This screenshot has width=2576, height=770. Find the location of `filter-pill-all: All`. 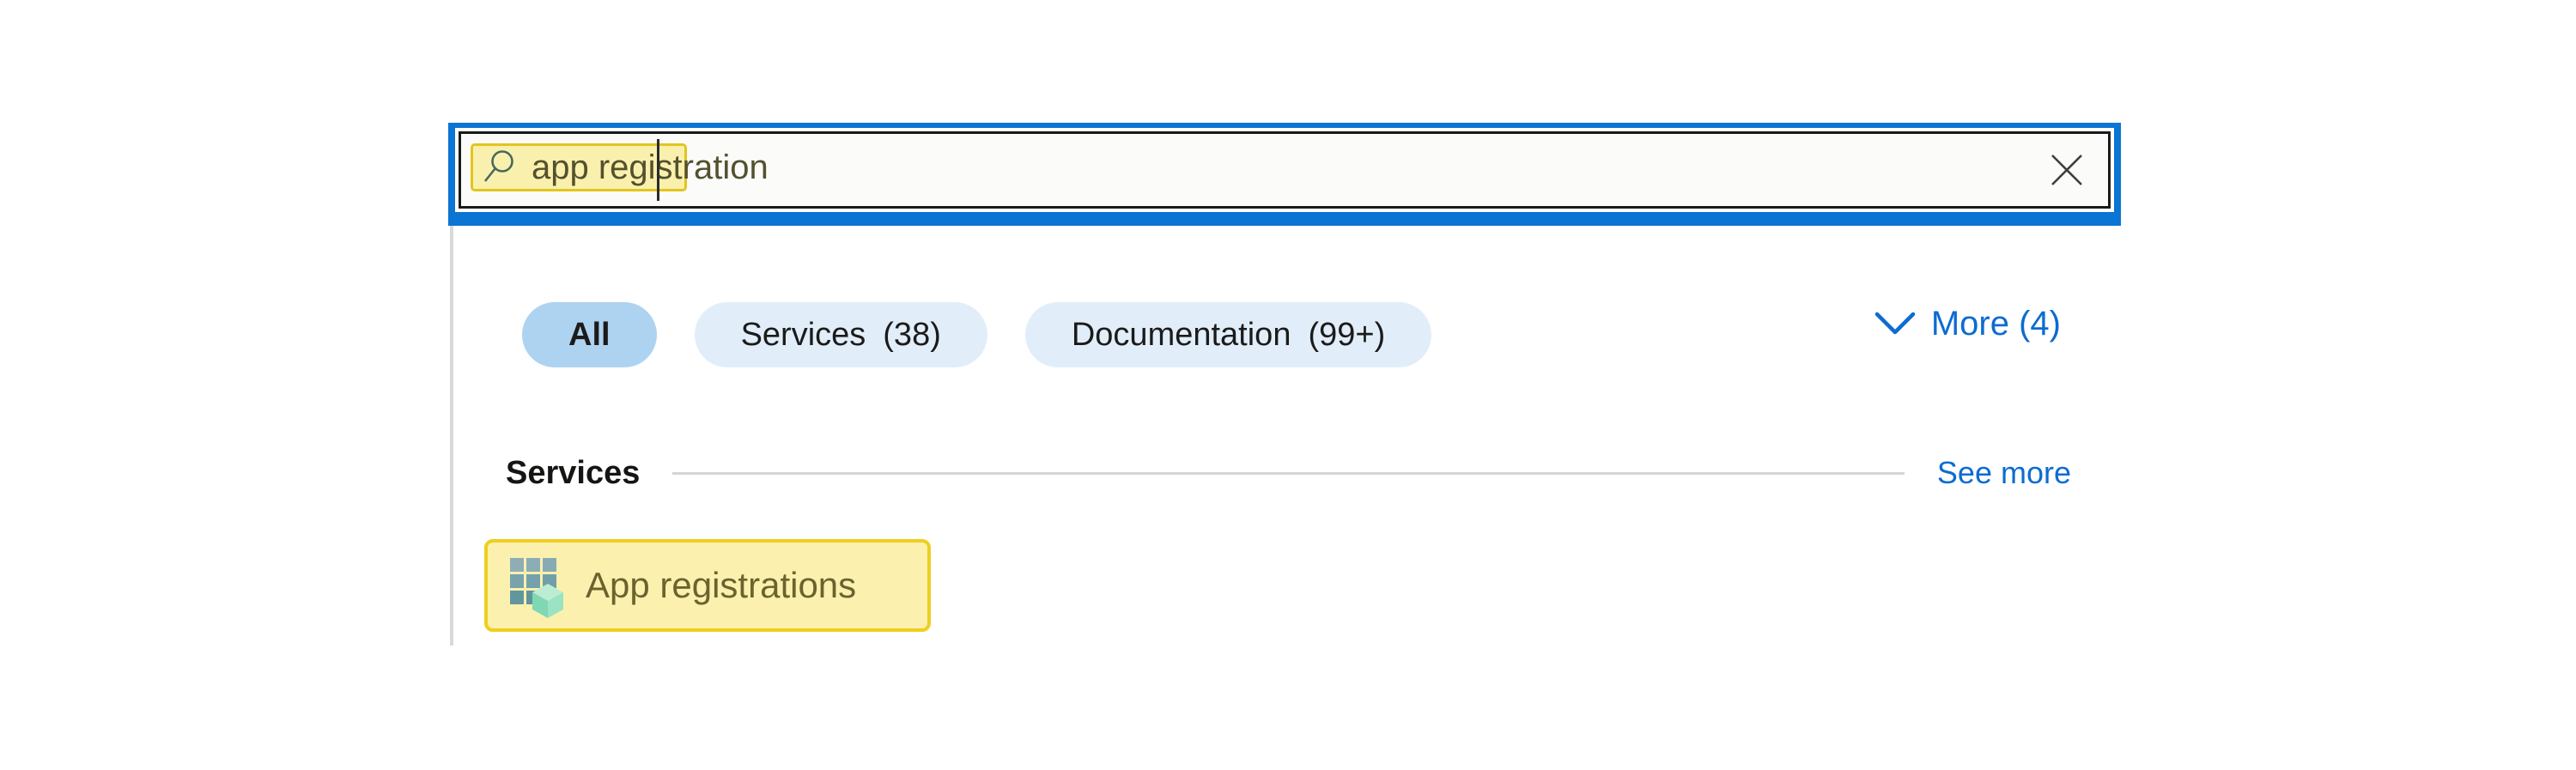

filter-pill-all: All is located at coordinates (589, 334).